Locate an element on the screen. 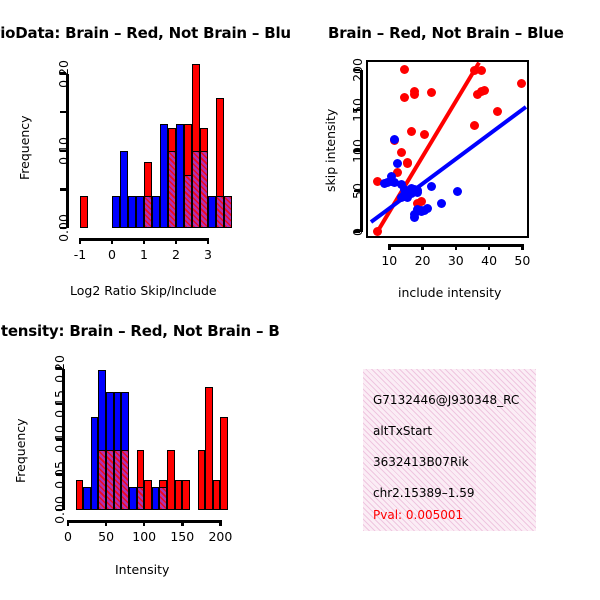  info-line-probe: G7132446@J930348_RC is located at coordinates (446, 400).